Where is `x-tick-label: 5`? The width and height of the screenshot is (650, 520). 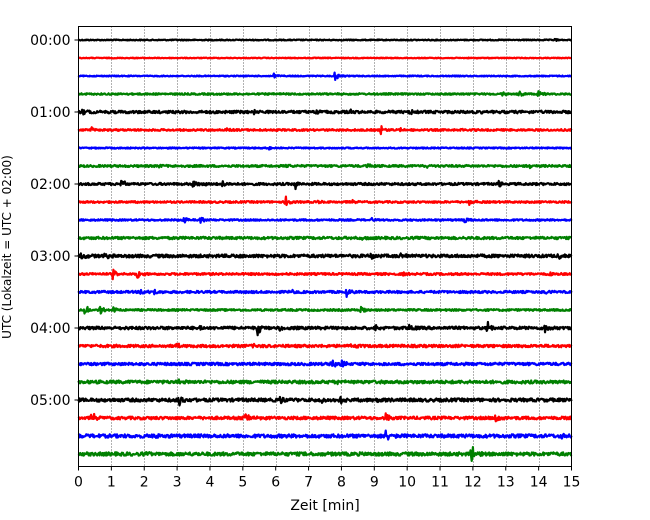
x-tick-label: 5 is located at coordinates (242, 483).